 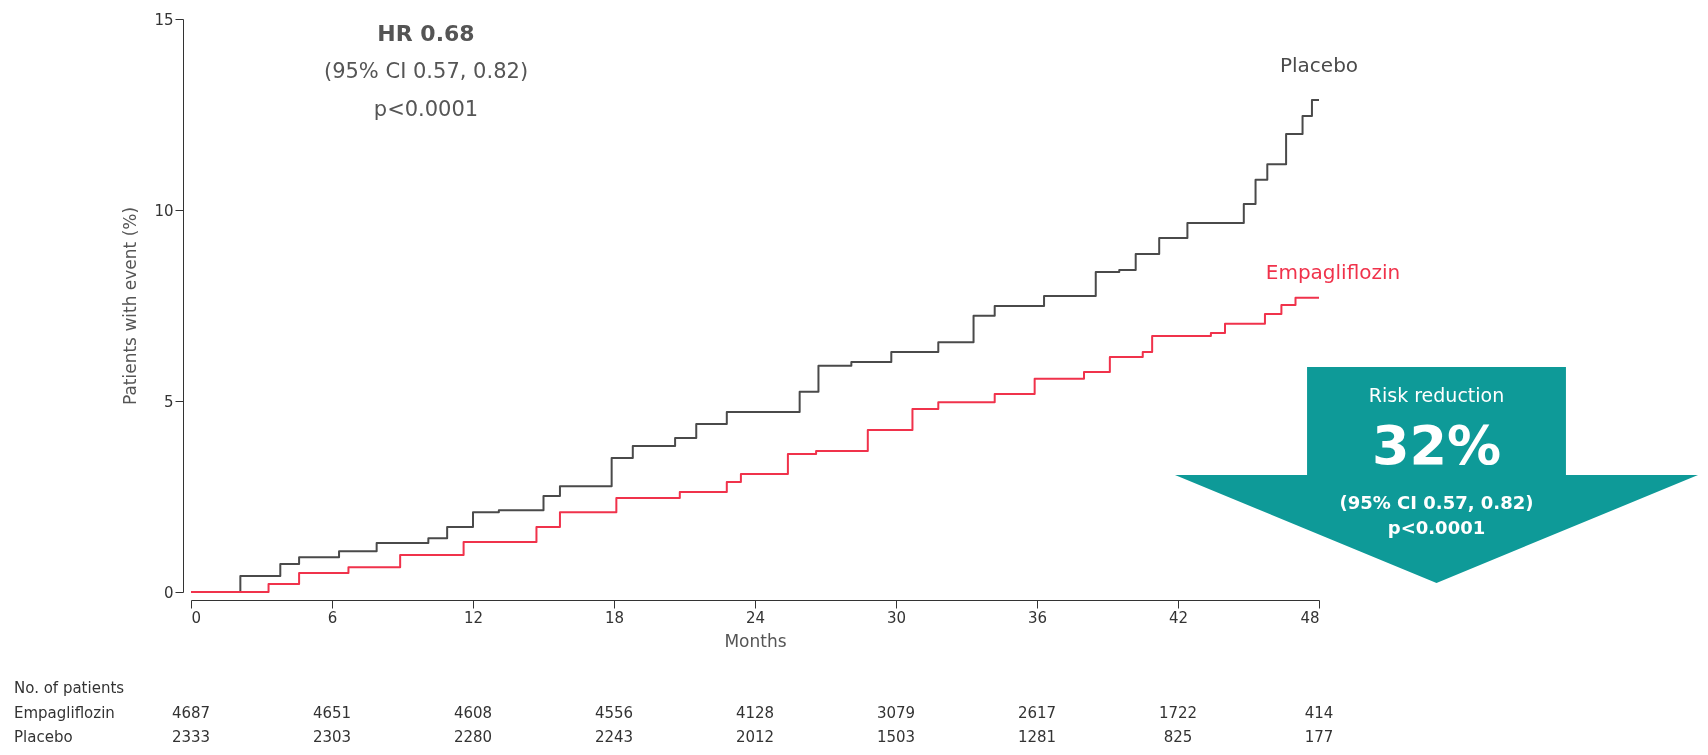 What do you see at coordinates (1319, 713) in the screenshot?
I see `text: 414` at bounding box center [1319, 713].